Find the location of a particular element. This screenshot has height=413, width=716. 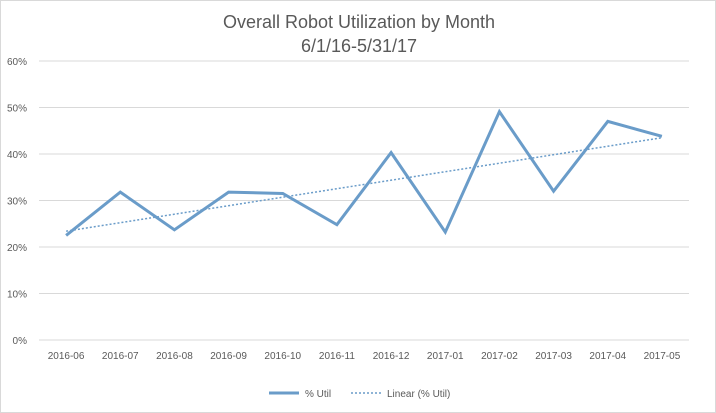

y-tick-label: 30% is located at coordinates (17, 202).